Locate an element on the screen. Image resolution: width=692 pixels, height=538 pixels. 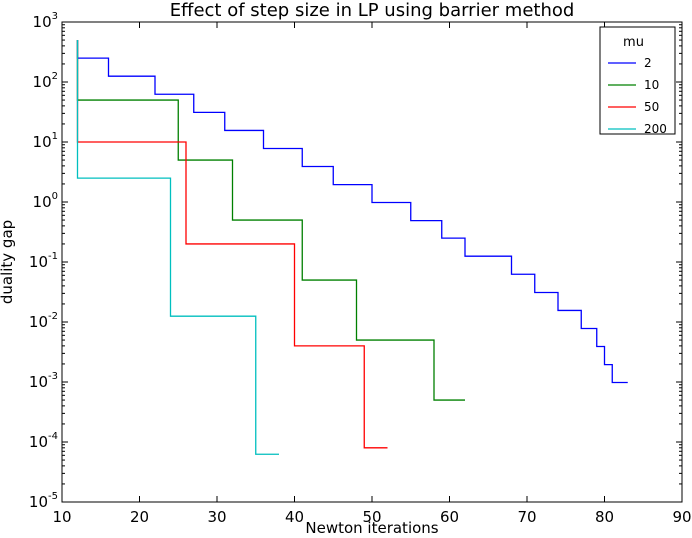
y-tick-label: 10⁻⁴ is located at coordinates (43, 441).